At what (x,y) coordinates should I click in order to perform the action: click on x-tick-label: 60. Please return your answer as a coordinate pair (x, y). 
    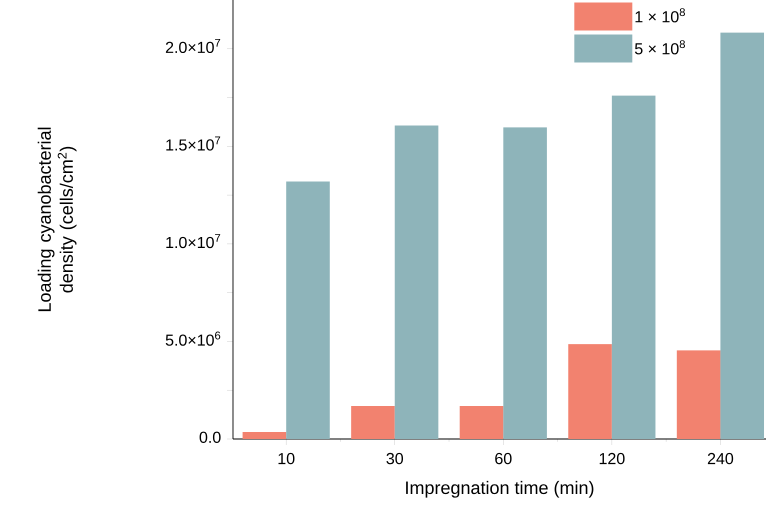
    Looking at the image, I should click on (503, 458).